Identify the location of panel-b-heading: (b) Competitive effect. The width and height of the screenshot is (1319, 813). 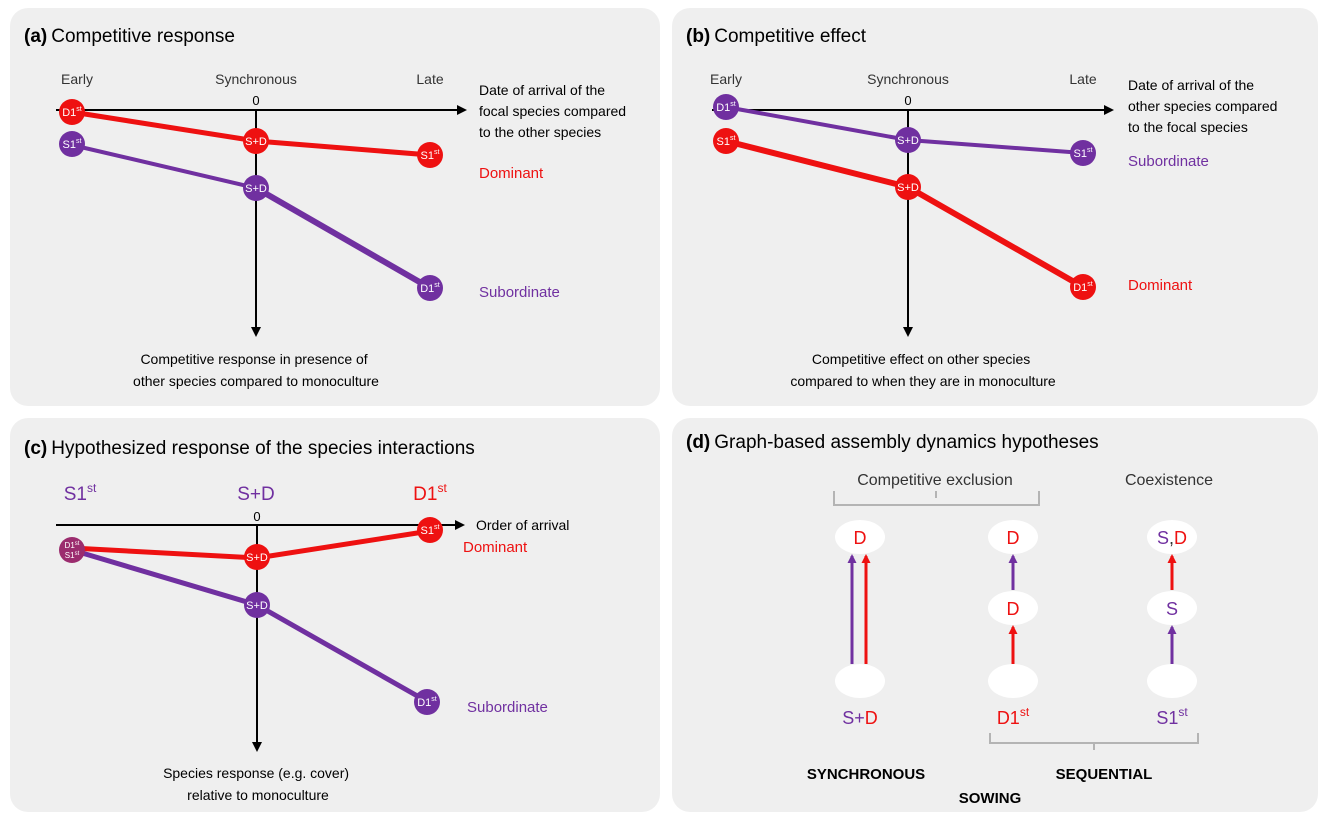
(776, 36).